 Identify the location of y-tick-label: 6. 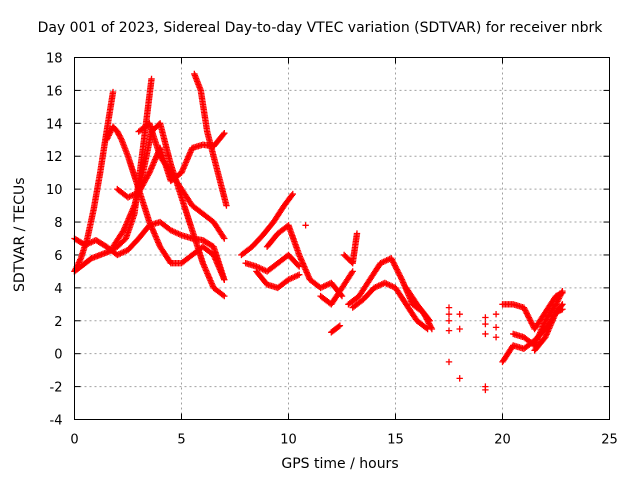
(58, 256).